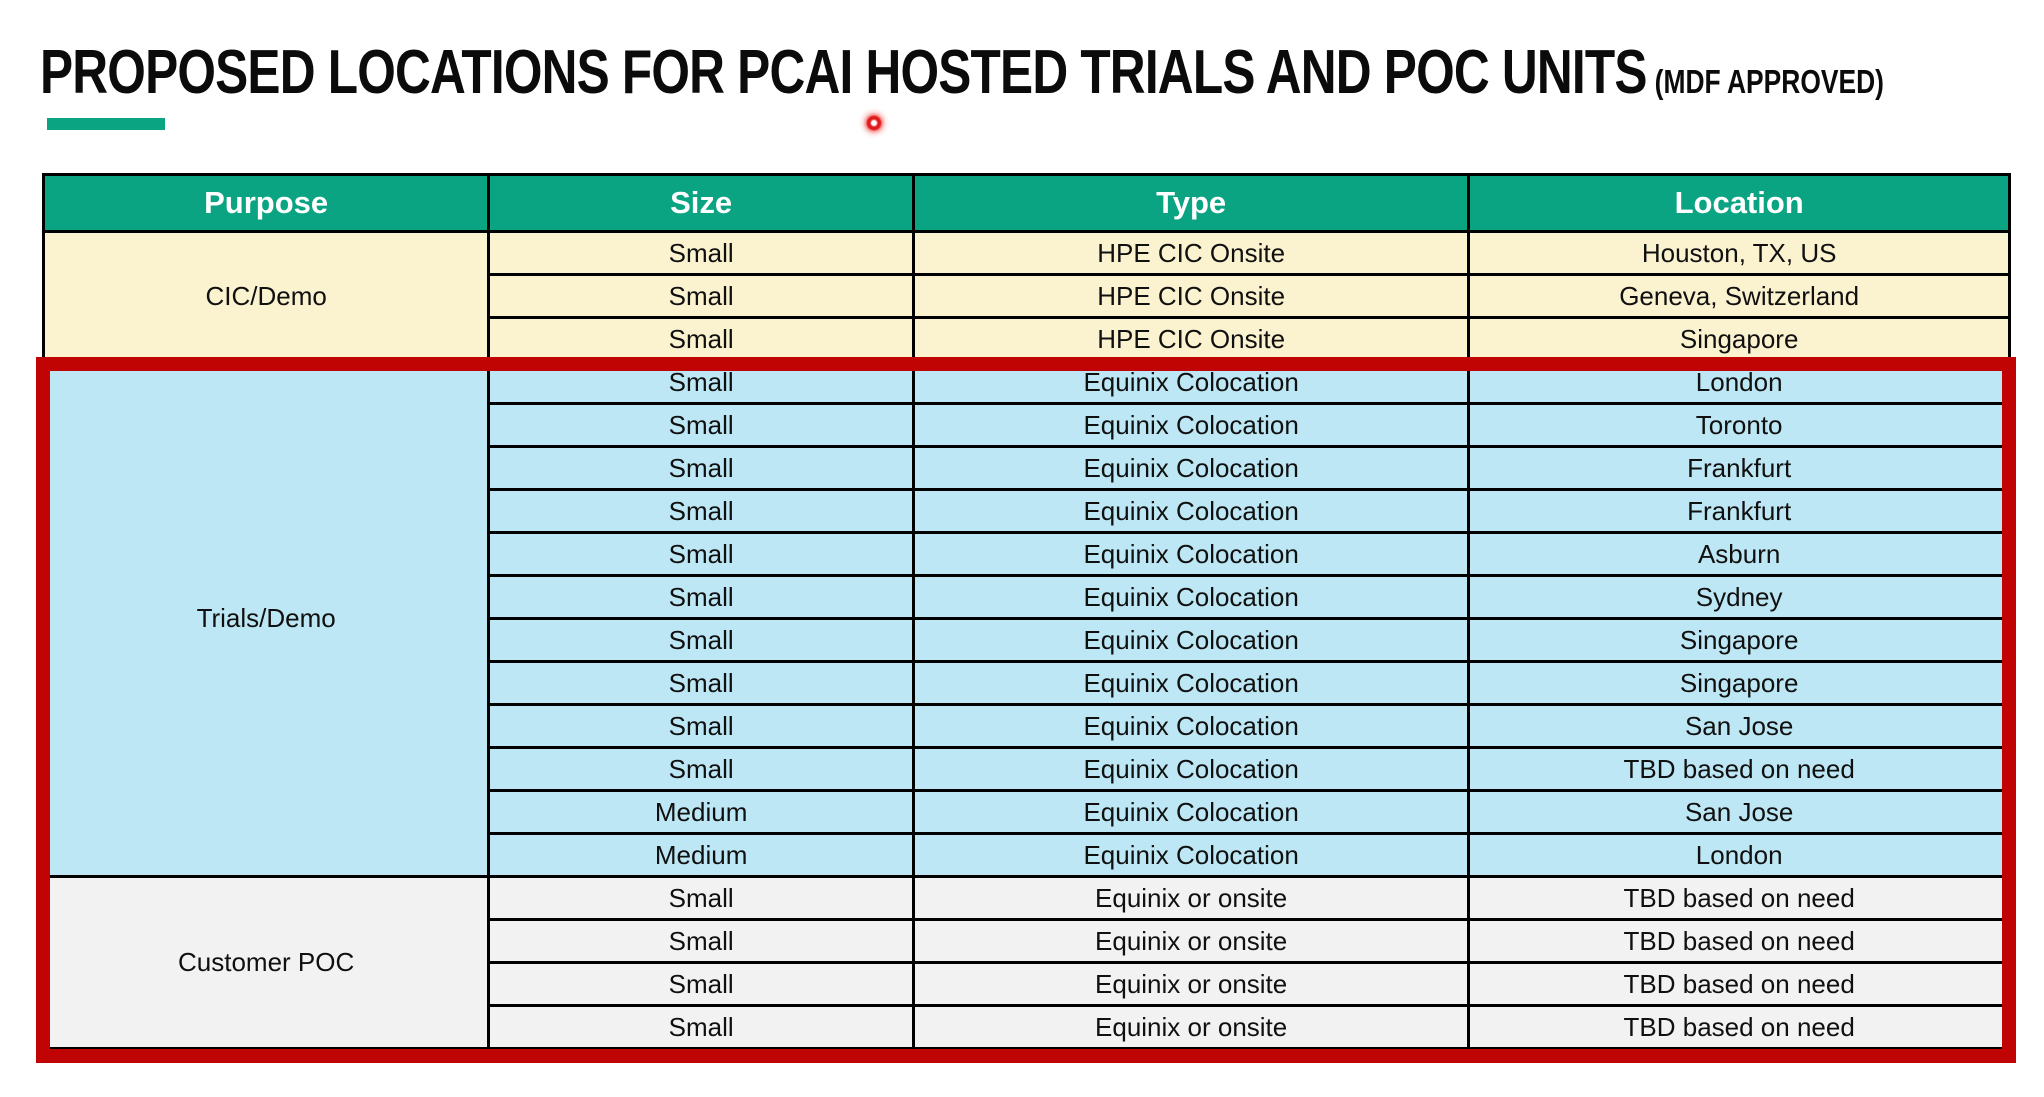 This screenshot has width=2044, height=1097. I want to click on table-row: Small Equinix Colocation Asburn, so click(1027, 554).